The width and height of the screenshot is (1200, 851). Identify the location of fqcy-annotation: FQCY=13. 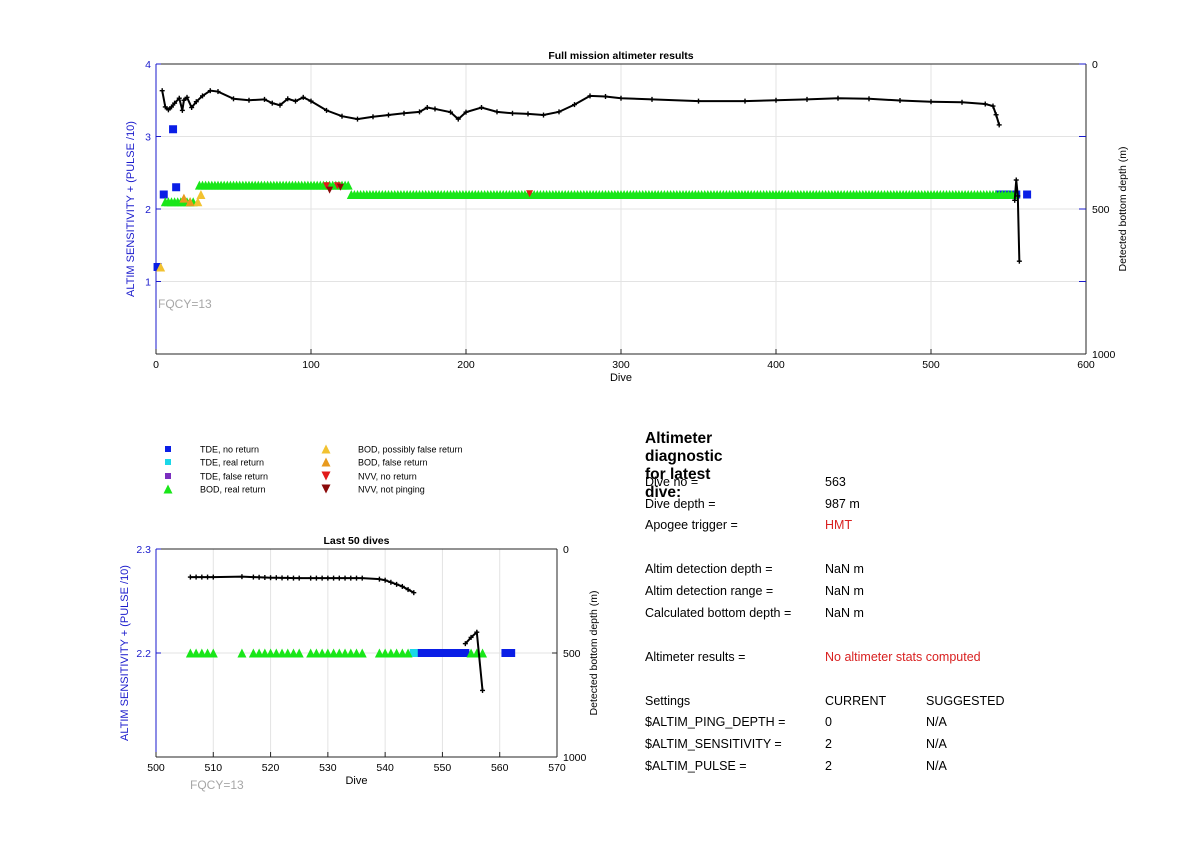
(185, 304).